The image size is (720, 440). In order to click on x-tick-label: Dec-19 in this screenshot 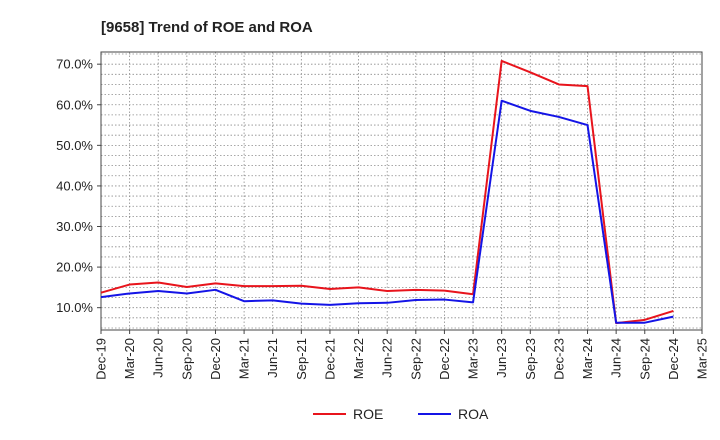, I will do `click(101, 359)`.